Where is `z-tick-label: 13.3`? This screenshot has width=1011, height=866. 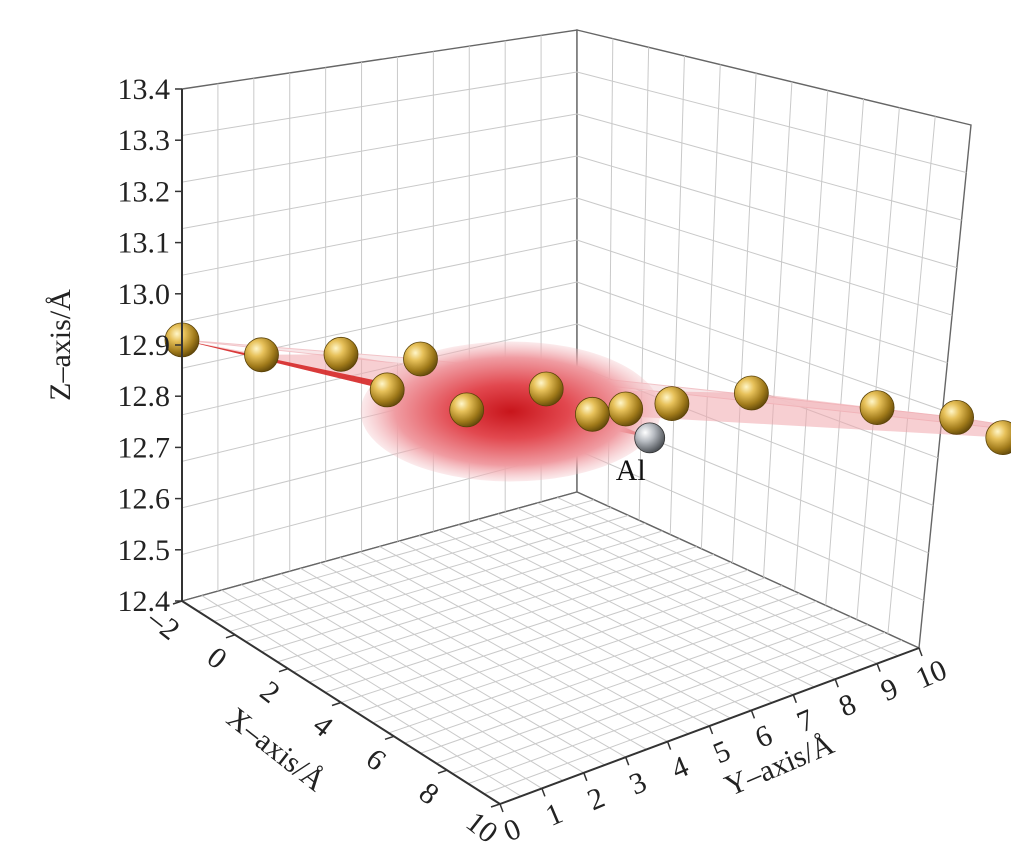
z-tick-label: 13.3 is located at coordinates (144, 140).